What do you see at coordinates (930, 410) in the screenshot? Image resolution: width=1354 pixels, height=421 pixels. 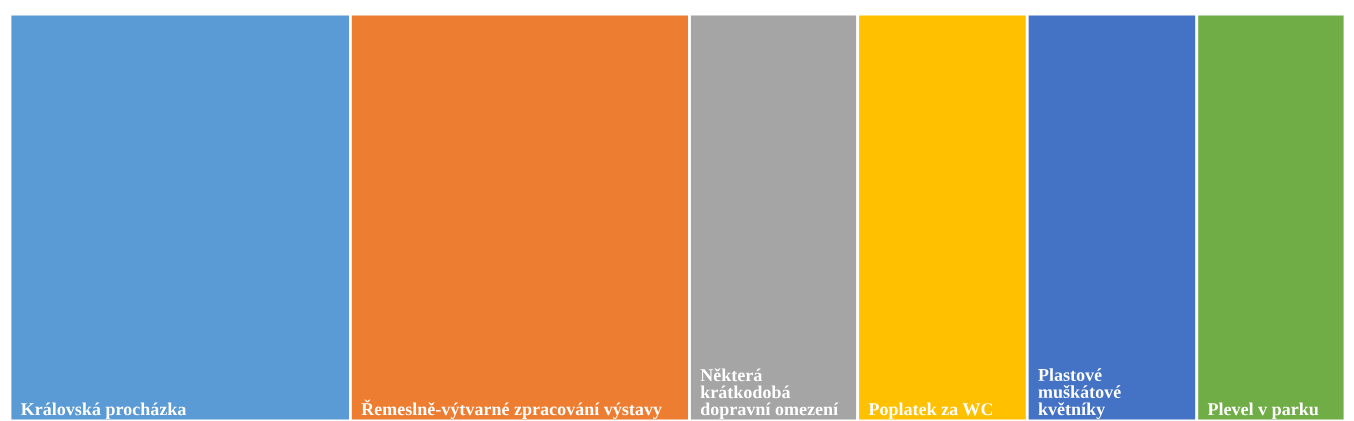 I see `series-label: Poplatek za WC` at bounding box center [930, 410].